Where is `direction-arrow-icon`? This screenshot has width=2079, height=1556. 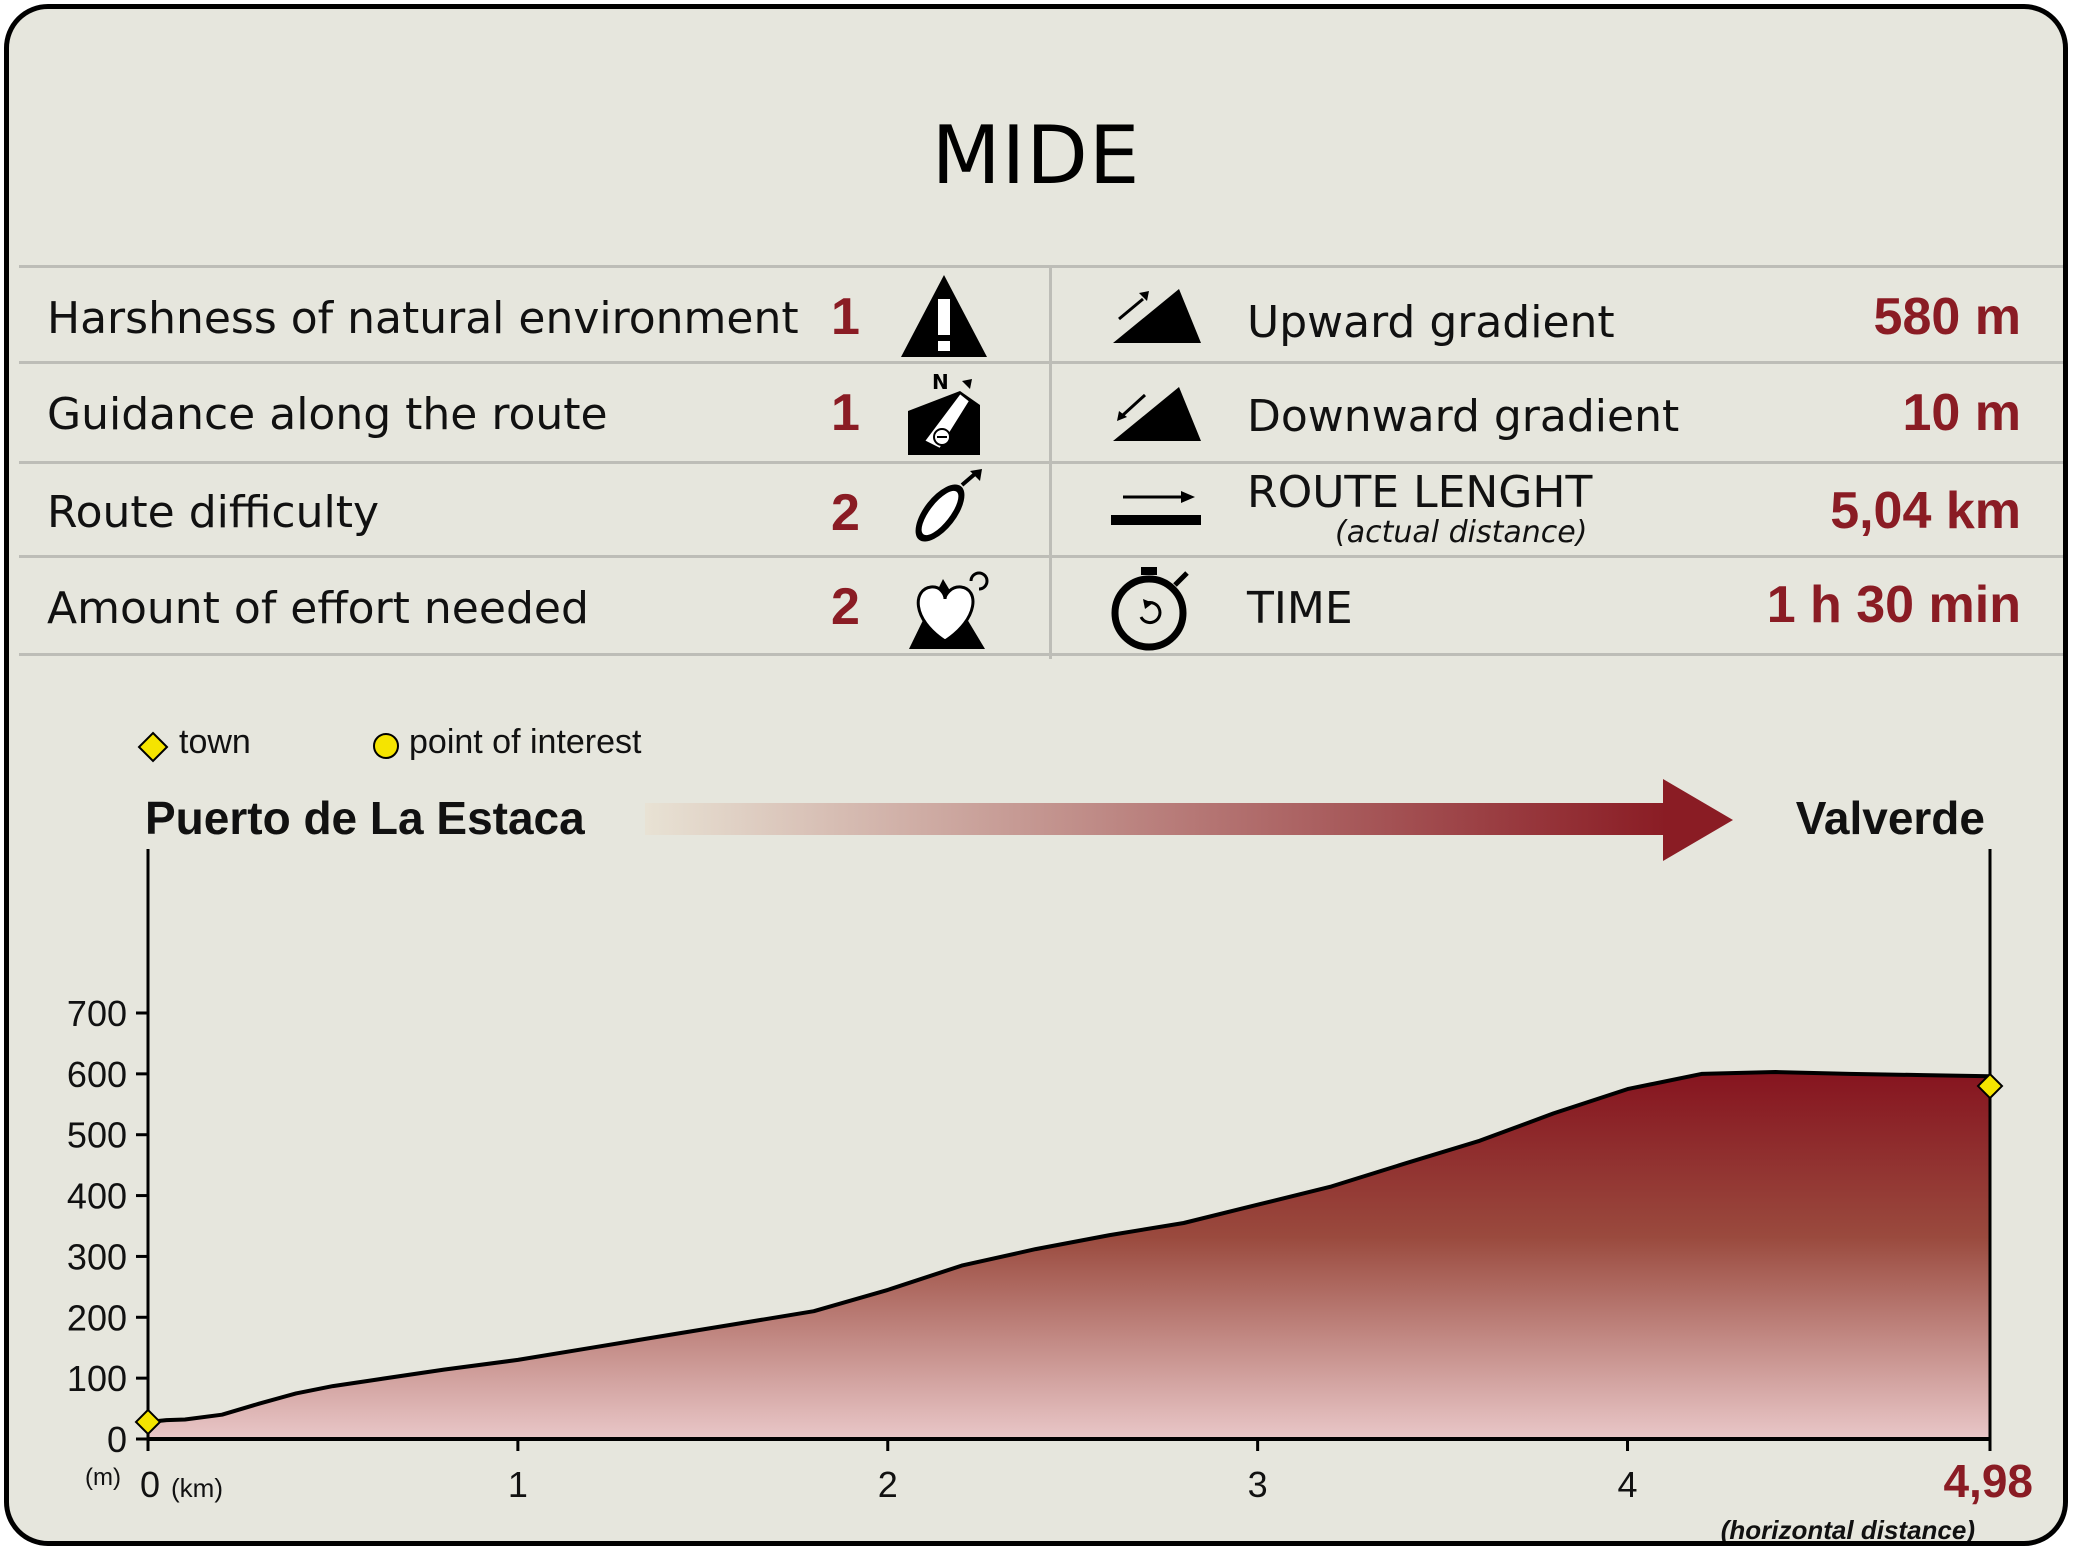
direction-arrow-icon is located at coordinates (1189, 820).